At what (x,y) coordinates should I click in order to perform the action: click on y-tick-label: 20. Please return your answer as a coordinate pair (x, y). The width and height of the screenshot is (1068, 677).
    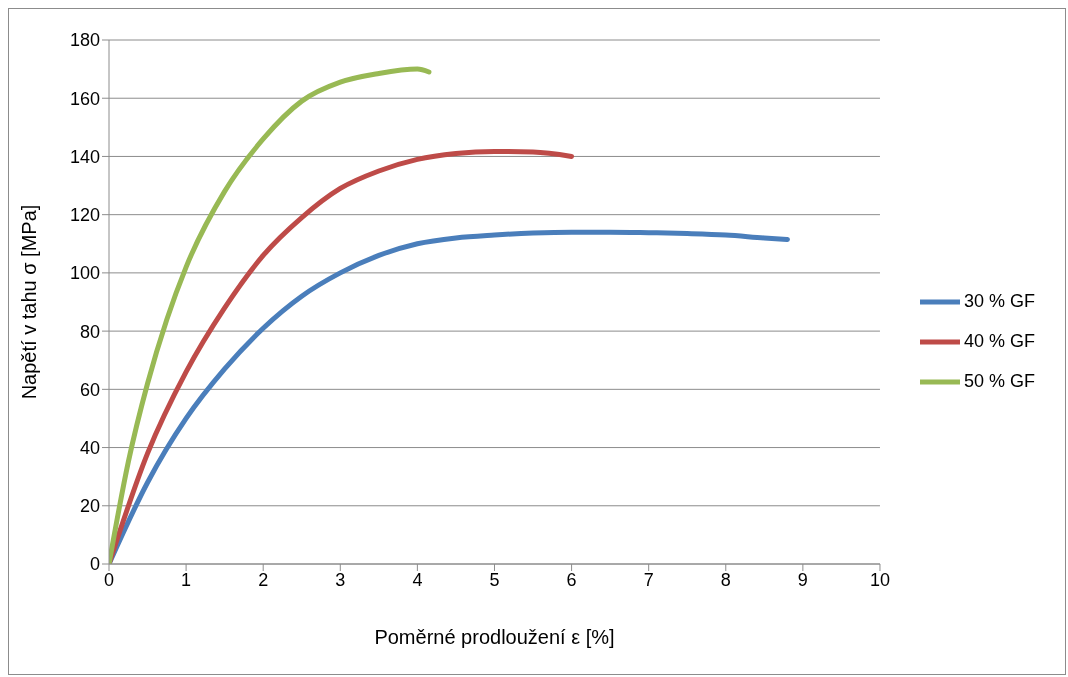
    Looking at the image, I should click on (89, 506).